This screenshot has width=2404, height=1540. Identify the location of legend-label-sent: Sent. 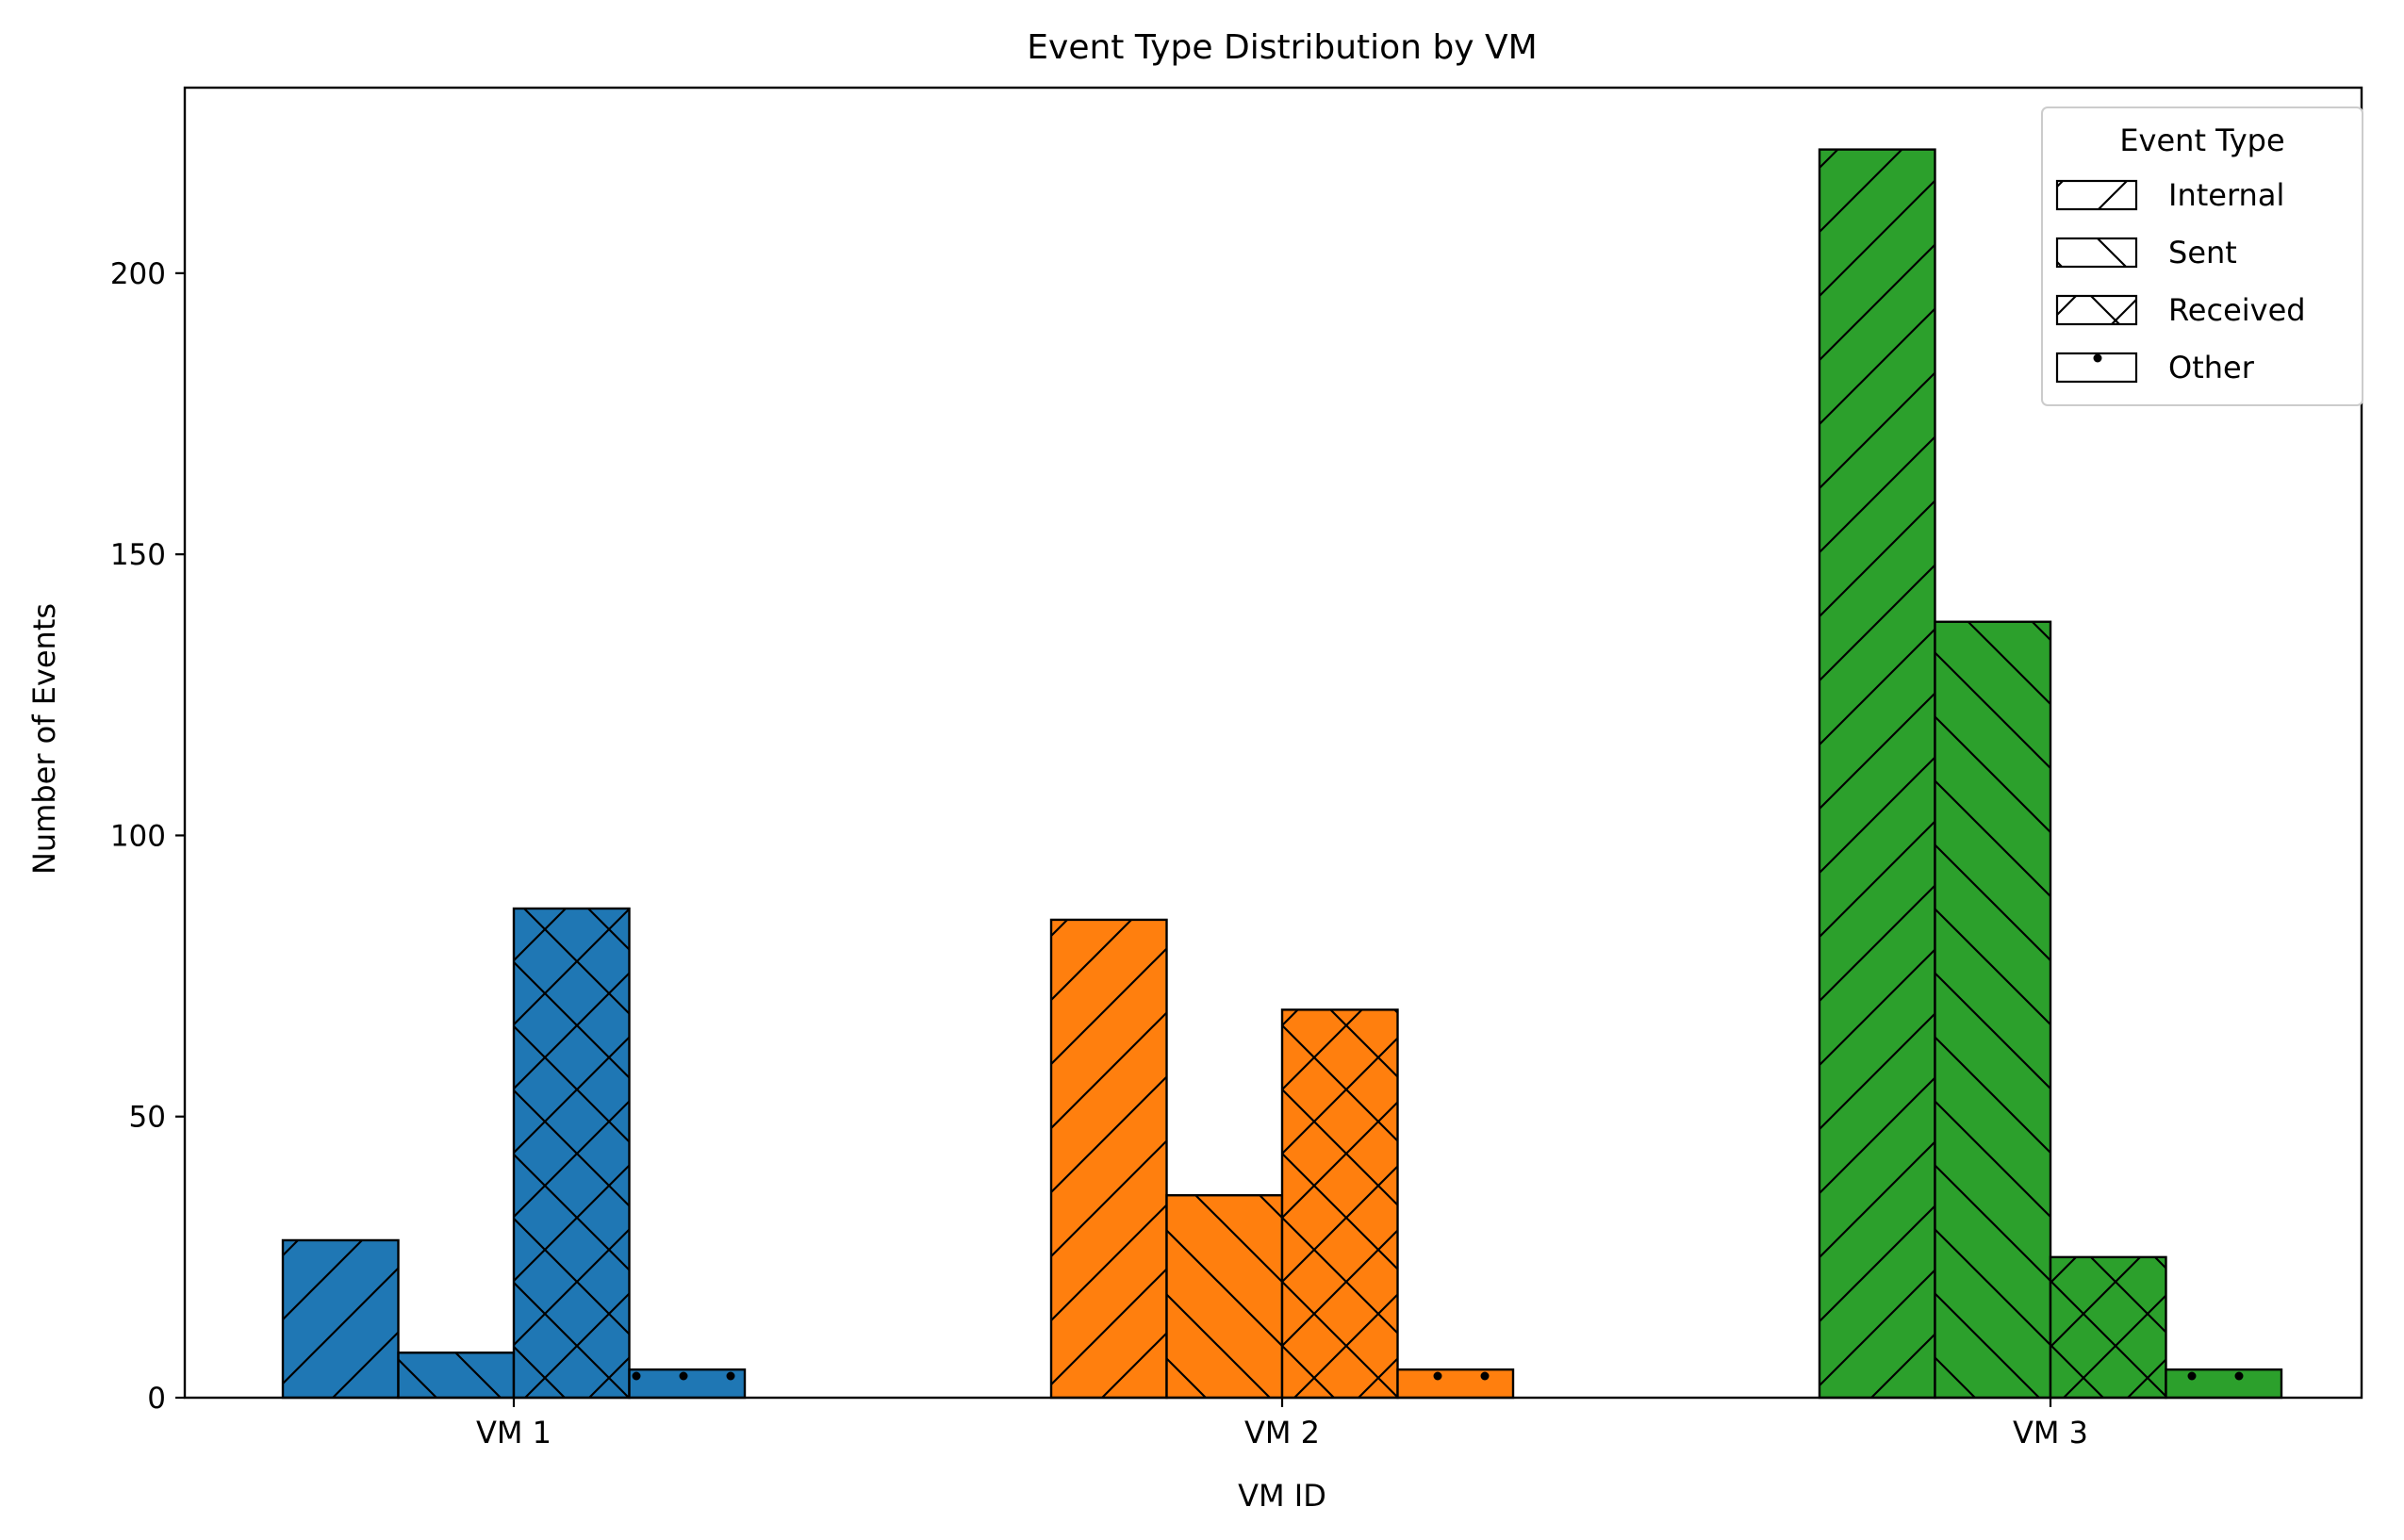
(2202, 253).